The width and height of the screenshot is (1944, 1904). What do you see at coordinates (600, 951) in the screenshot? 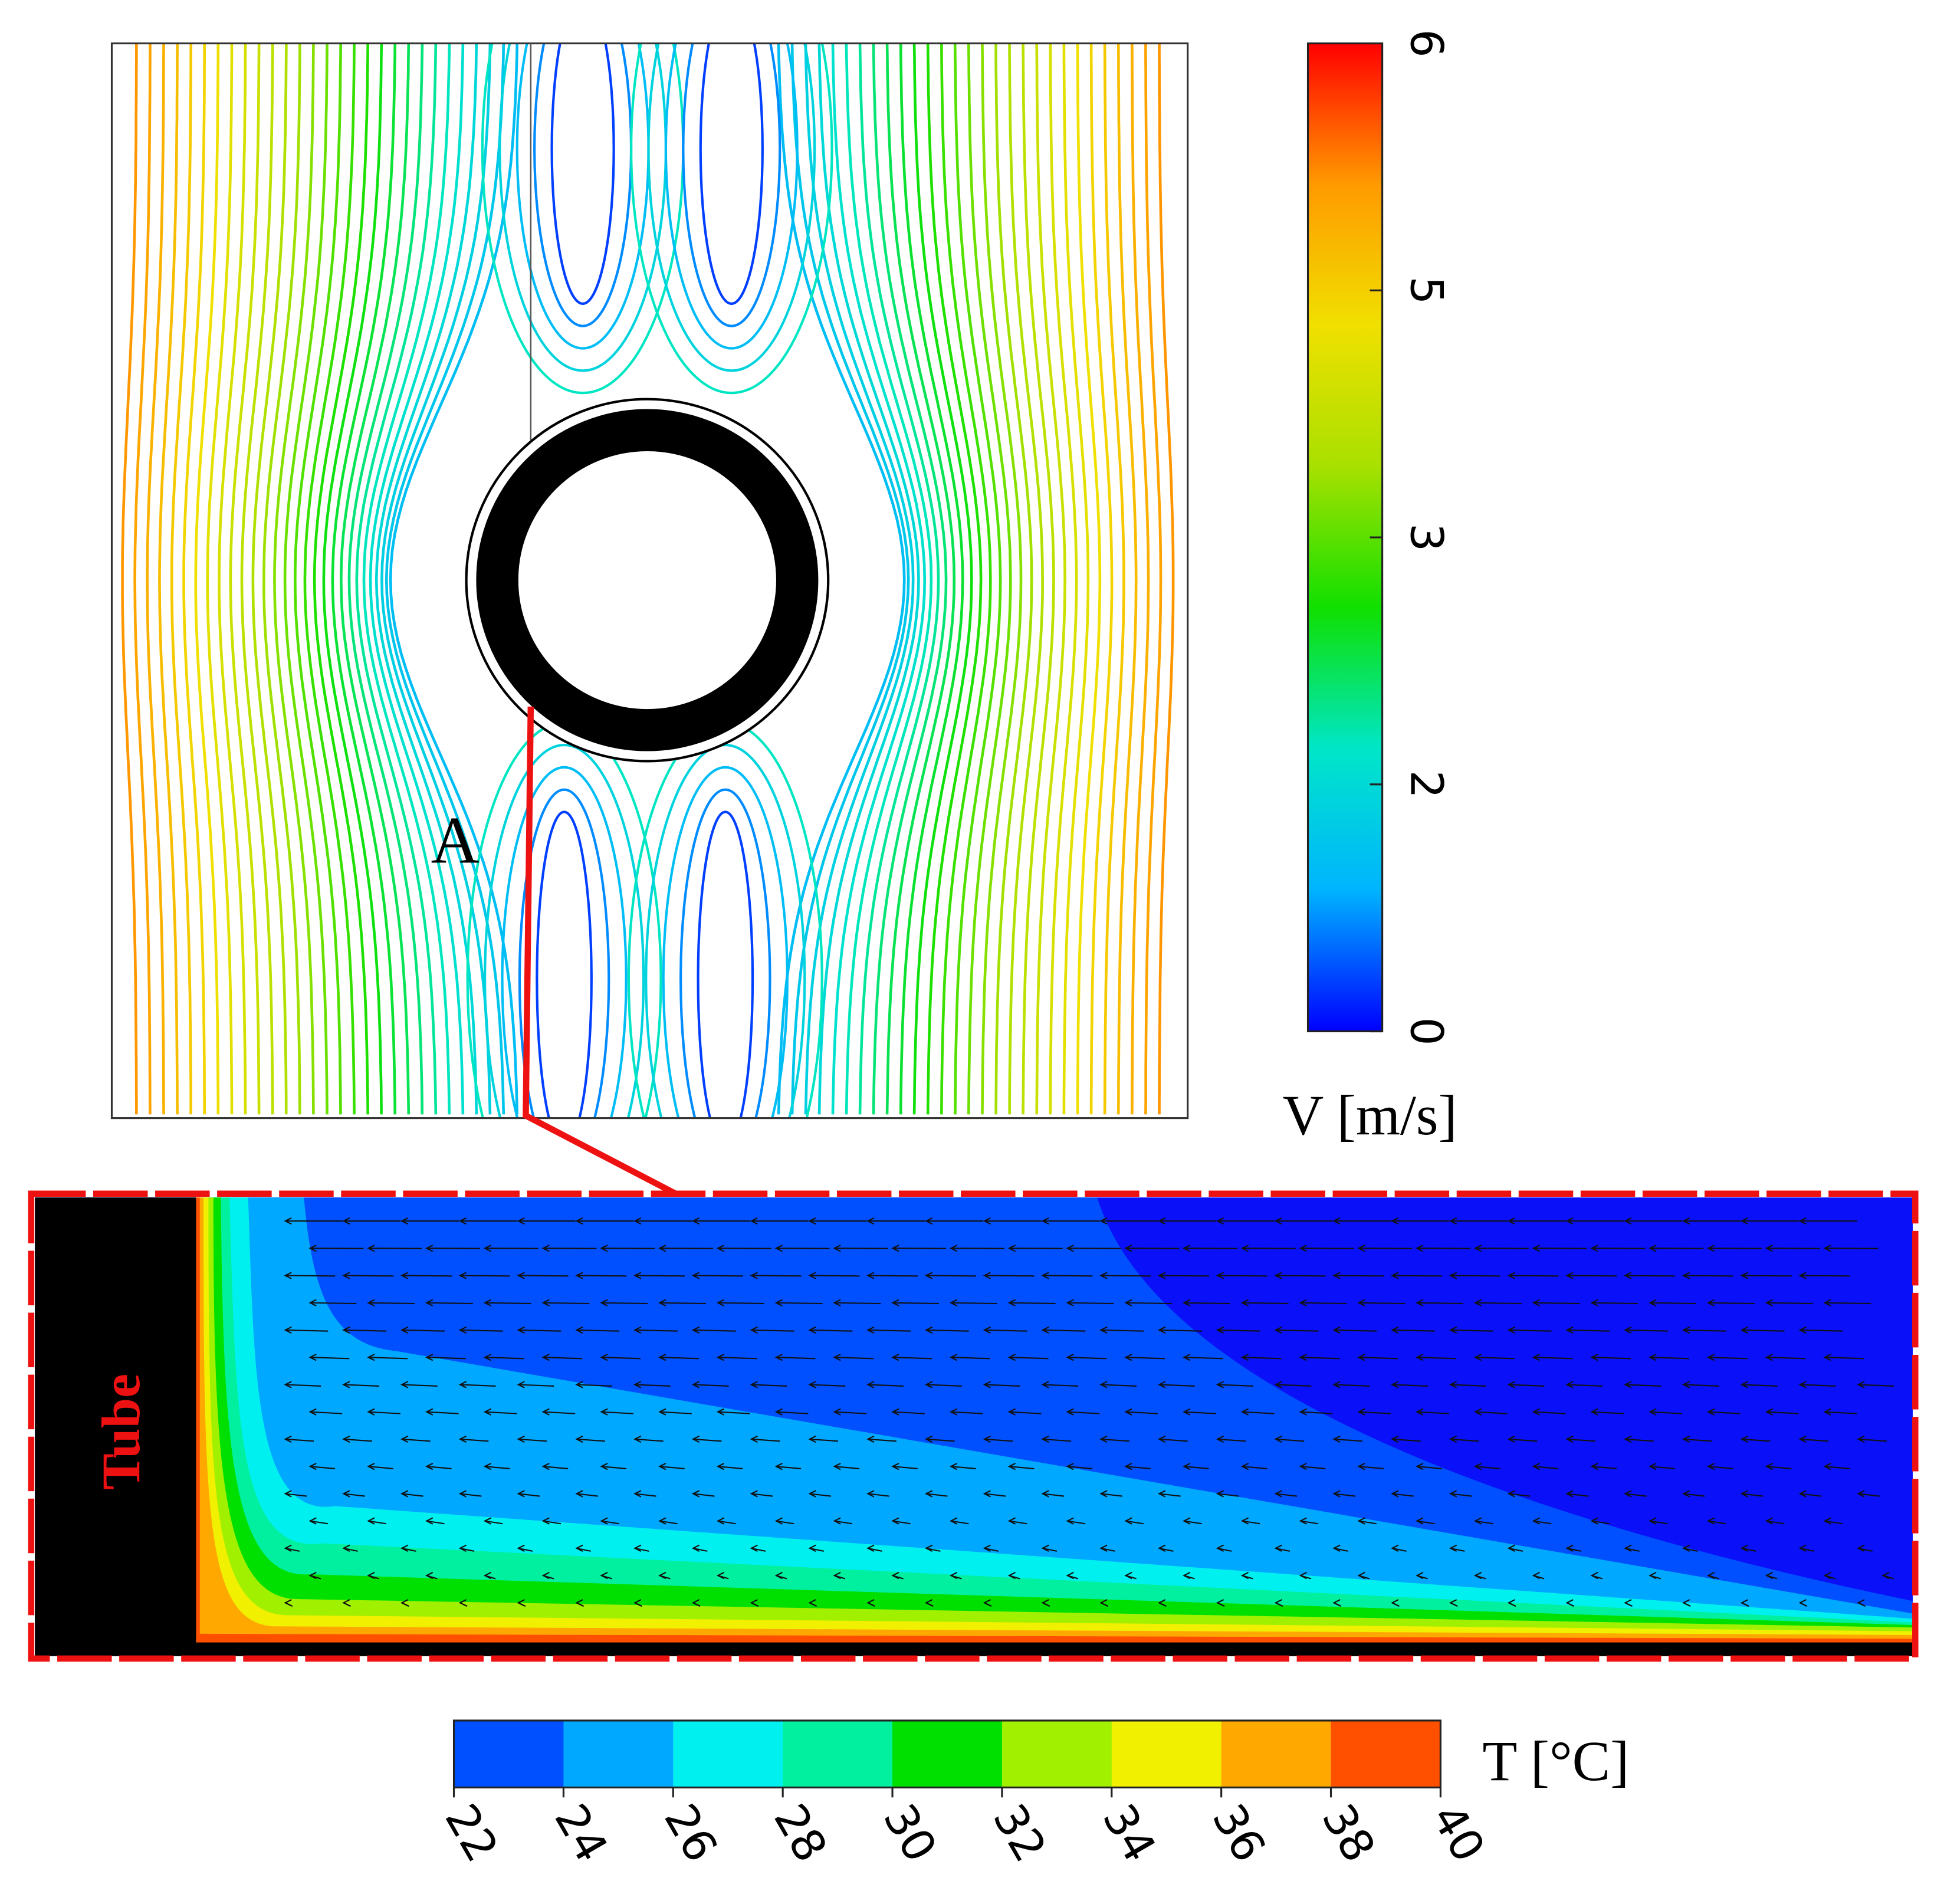
I see `section-line` at bounding box center [600, 951].